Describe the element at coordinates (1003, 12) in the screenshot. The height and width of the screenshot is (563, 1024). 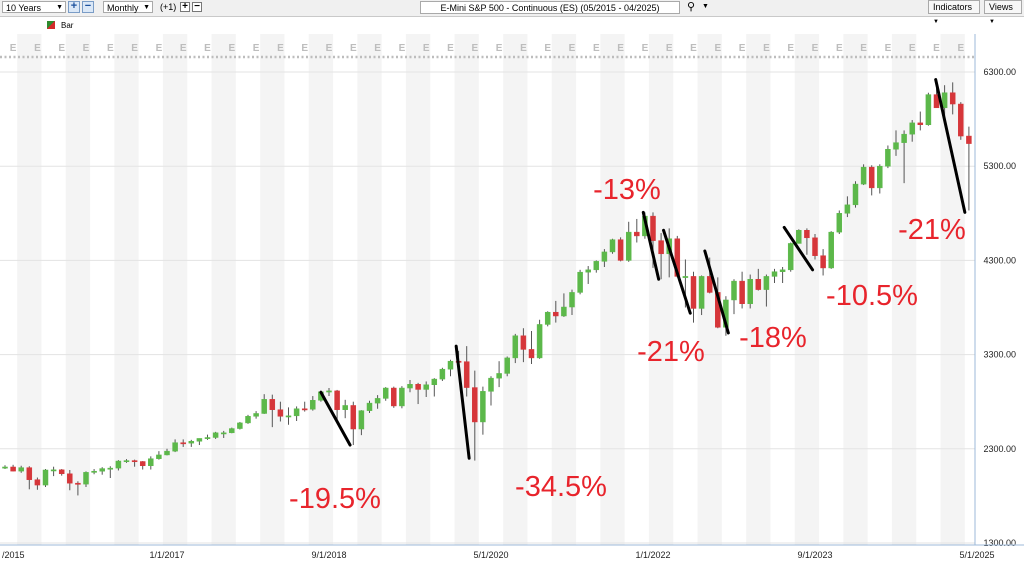
I see `views-button: Views ▼` at that location.